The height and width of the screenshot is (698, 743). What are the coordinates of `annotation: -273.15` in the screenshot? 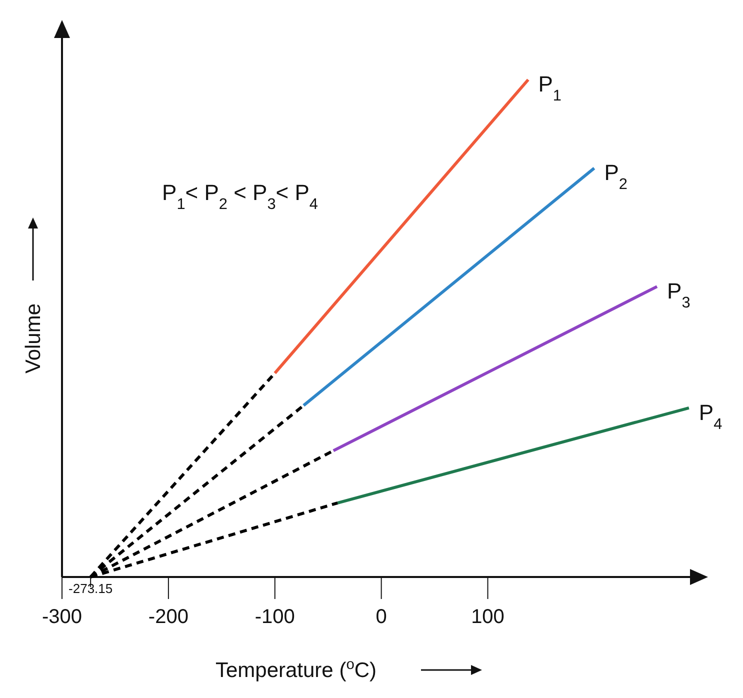 It's located at (90, 588).